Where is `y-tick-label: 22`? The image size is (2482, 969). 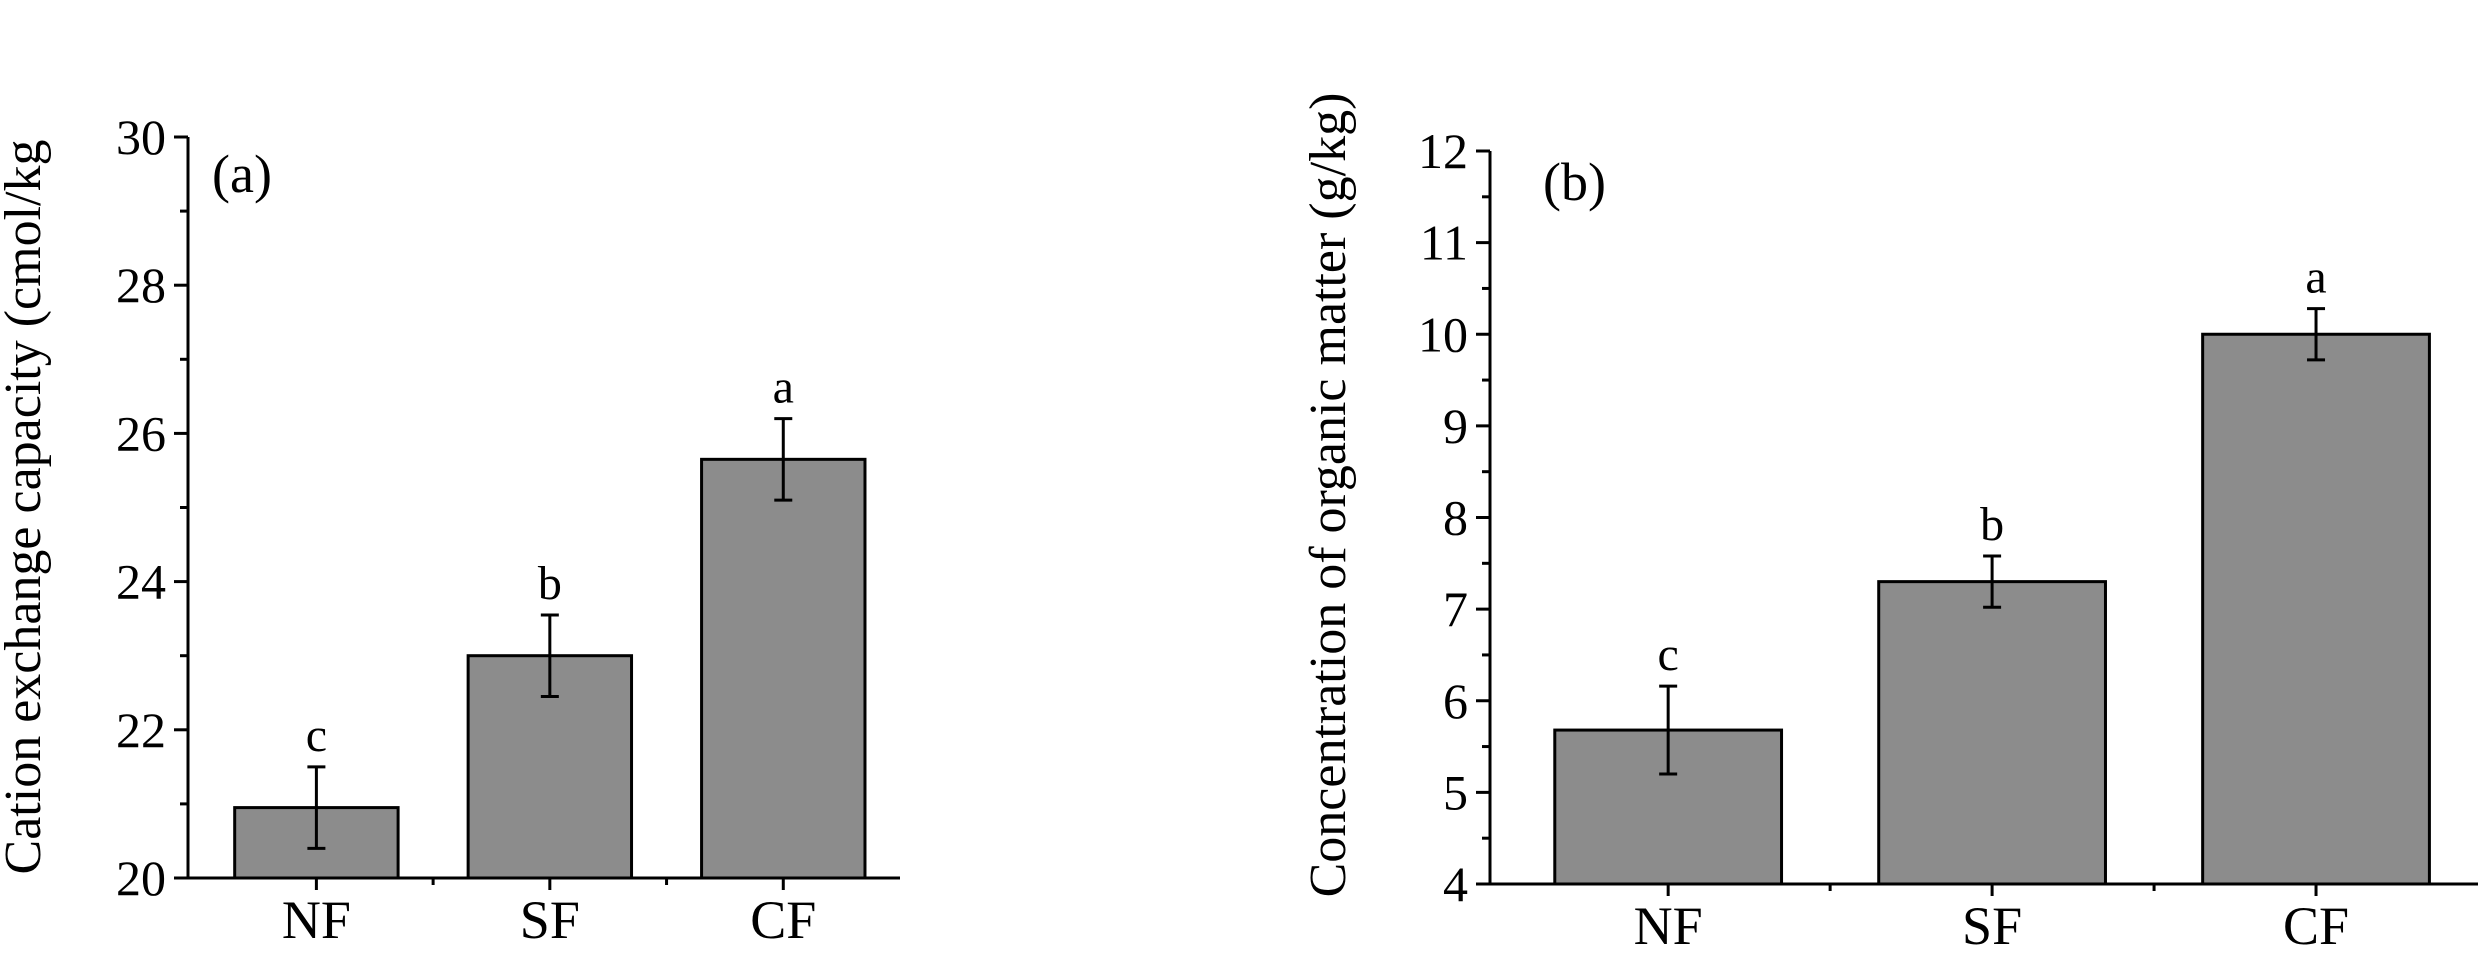
y-tick-label: 22 is located at coordinates (141, 730).